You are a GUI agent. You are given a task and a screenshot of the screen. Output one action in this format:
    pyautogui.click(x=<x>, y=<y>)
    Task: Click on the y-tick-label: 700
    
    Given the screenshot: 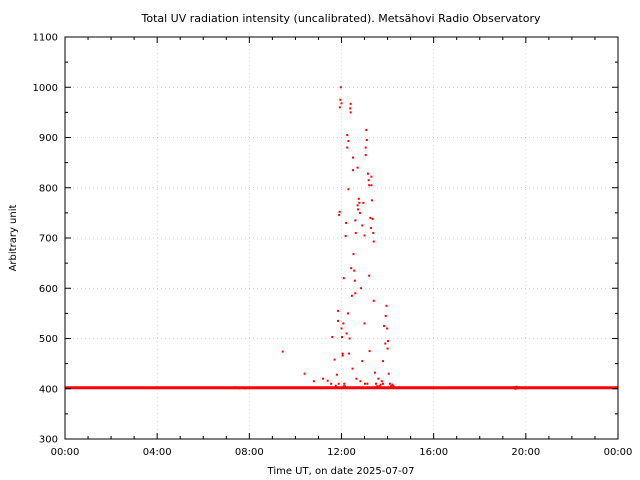 What is the action you would take?
    pyautogui.click(x=48, y=239)
    